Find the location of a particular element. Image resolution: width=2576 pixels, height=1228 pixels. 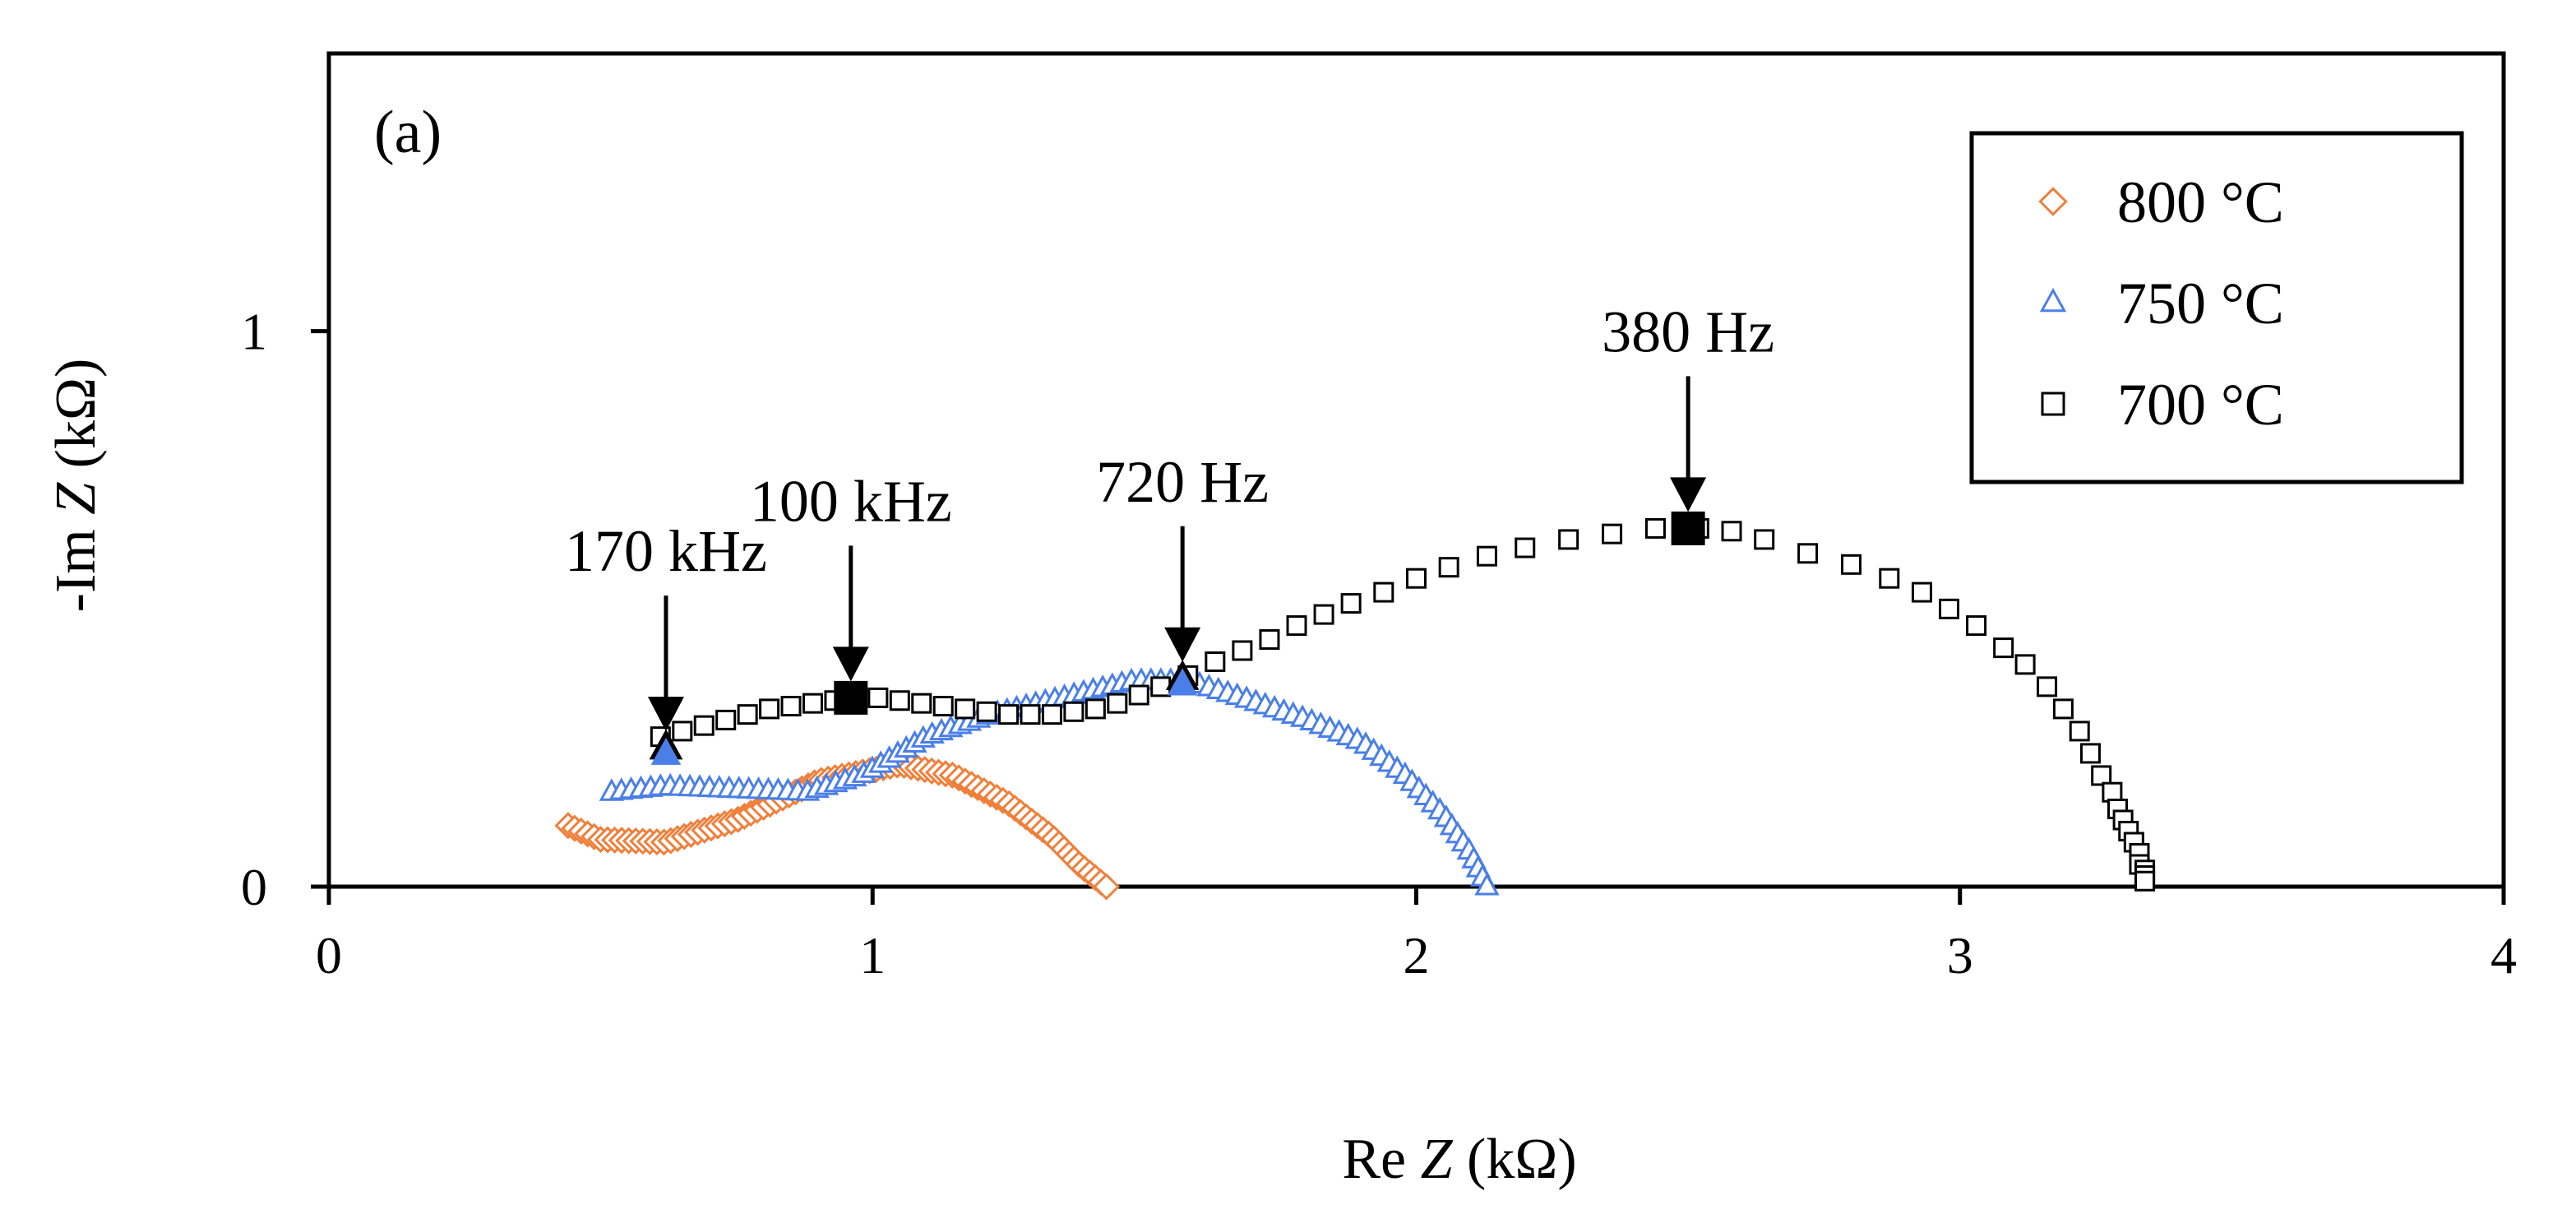

annotation-label: 100 kHz is located at coordinates (851, 501).